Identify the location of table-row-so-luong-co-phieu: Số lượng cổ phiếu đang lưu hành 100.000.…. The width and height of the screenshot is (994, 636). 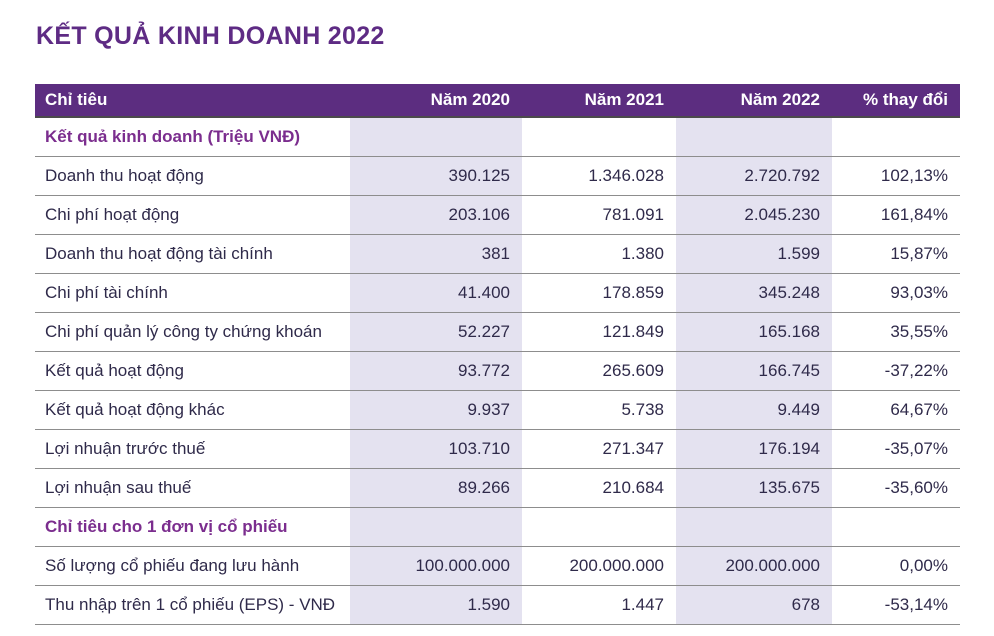
(497, 566).